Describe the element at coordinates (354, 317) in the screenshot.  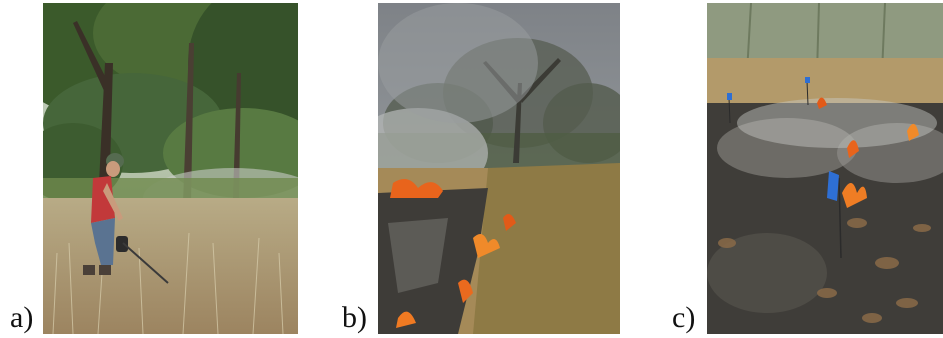
I see `panel-label-b: b)` at that location.